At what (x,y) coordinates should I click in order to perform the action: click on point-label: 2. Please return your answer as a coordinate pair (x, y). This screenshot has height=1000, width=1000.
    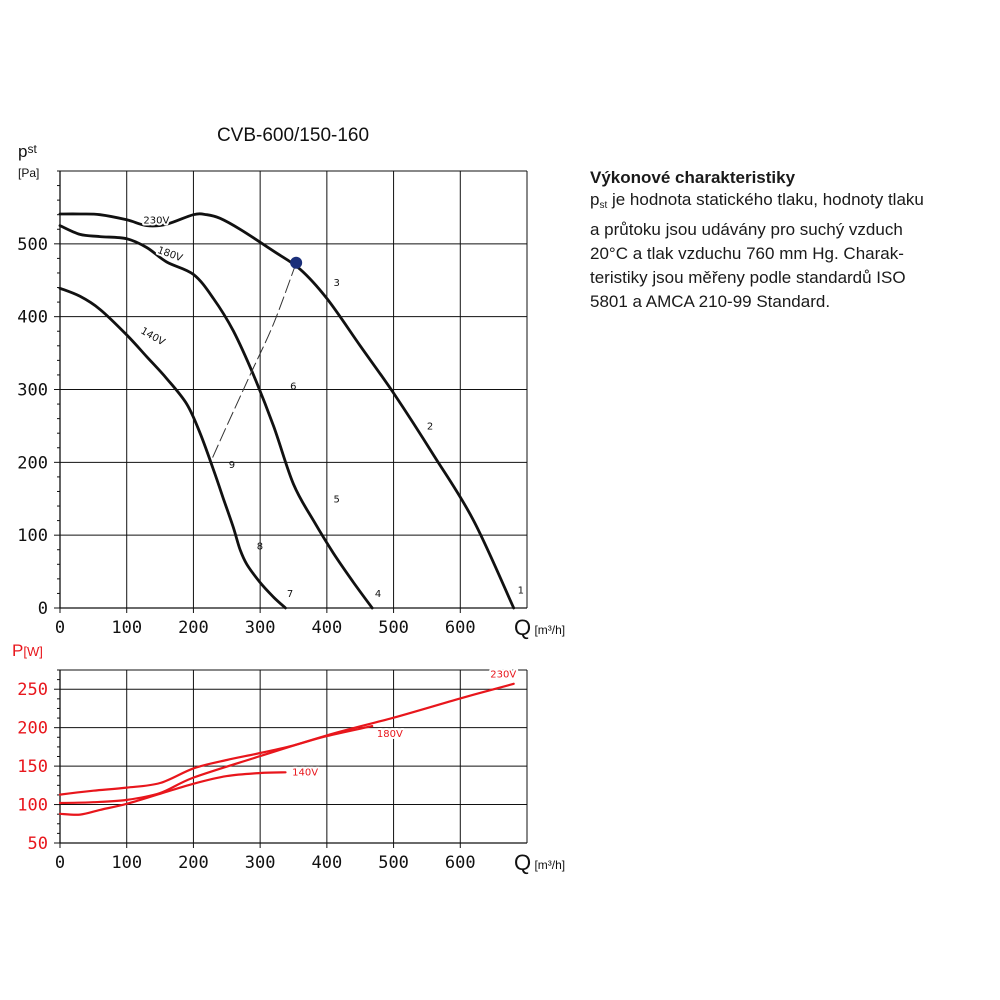
    Looking at the image, I should click on (430, 427).